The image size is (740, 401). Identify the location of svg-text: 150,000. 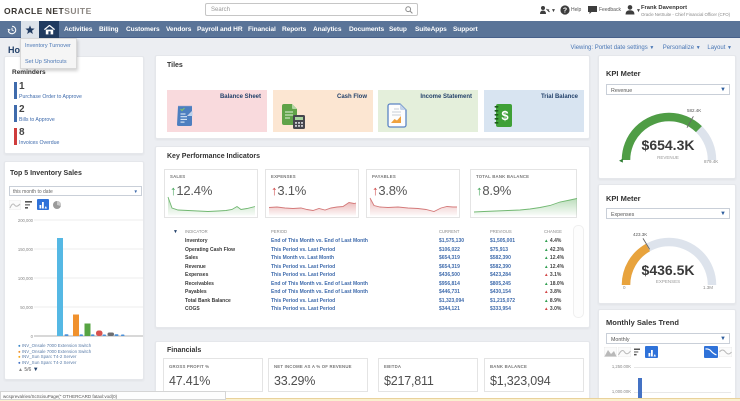
(26, 249).